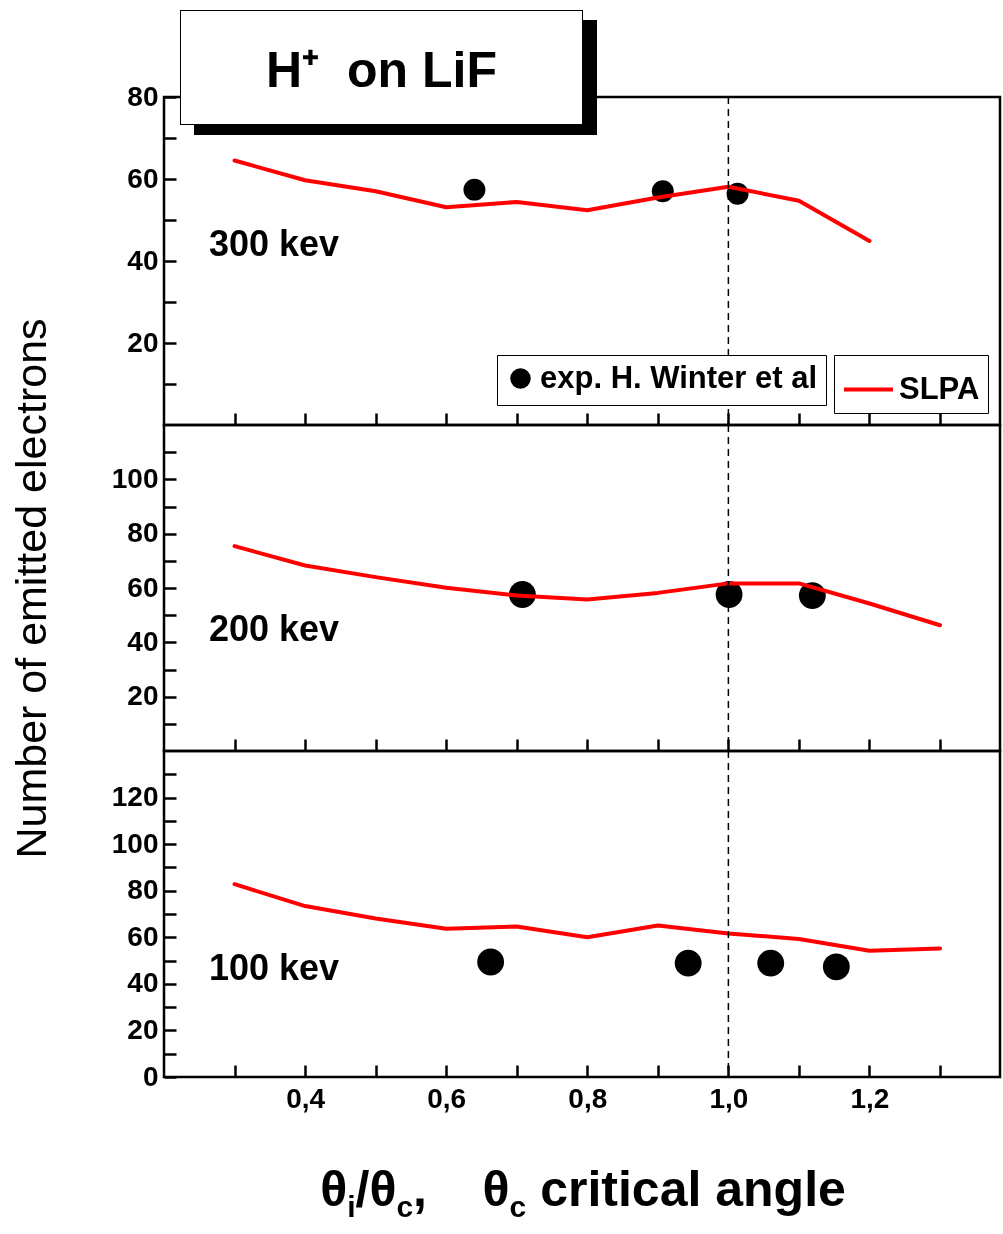 Image resolution: width=1003 pixels, height=1234 pixels. What do you see at coordinates (30, 588) in the screenshot?
I see `y-axis-title: Number of emitted electrons` at bounding box center [30, 588].